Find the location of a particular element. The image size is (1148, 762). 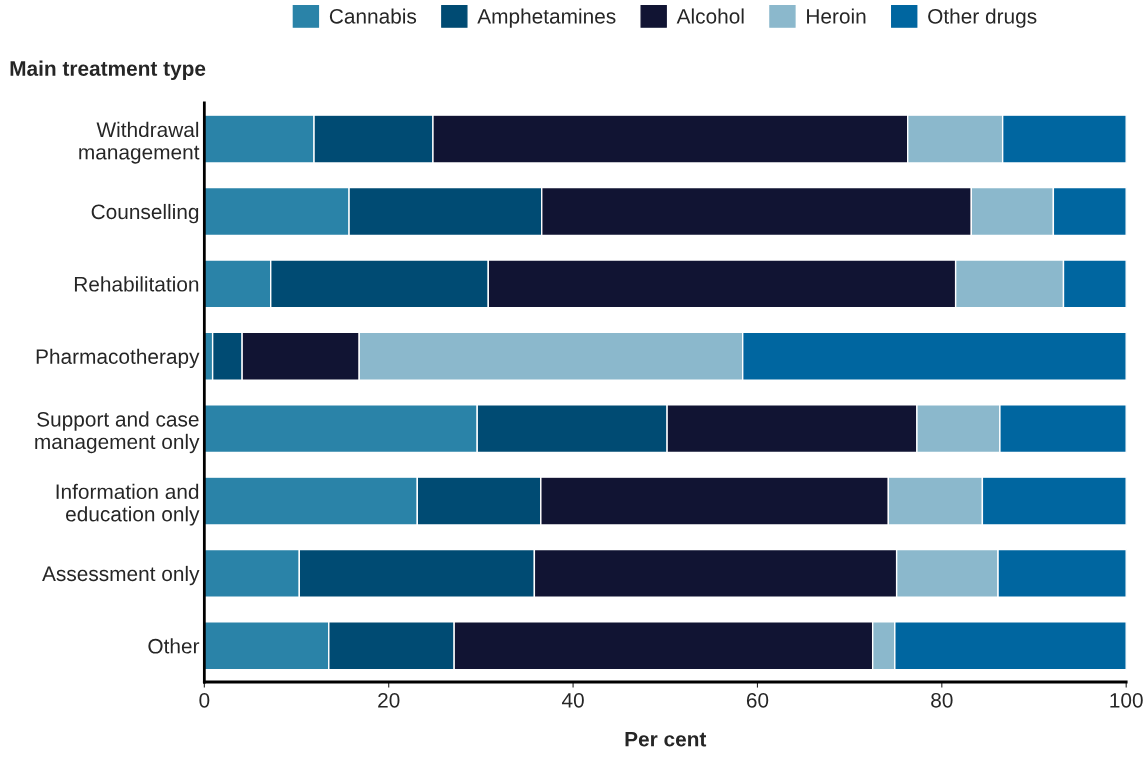

y-axis-title: Main treatment type is located at coordinates (108, 70).